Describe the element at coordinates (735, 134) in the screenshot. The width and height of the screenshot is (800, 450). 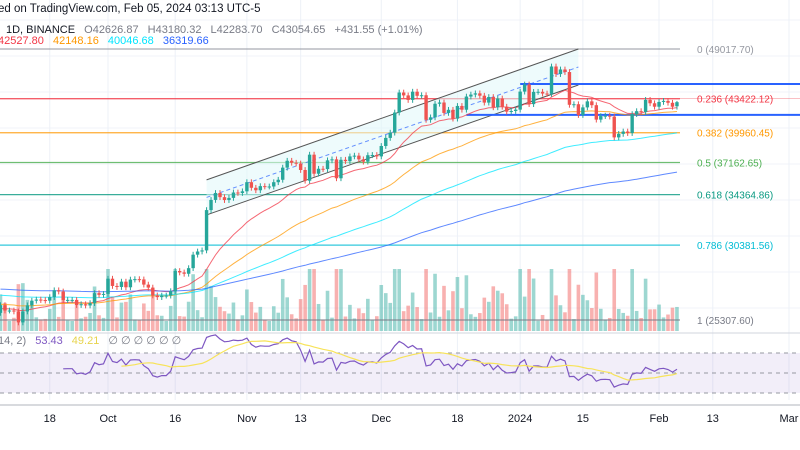
I see `fib-level-label: 0.382 (39960.45)` at that location.